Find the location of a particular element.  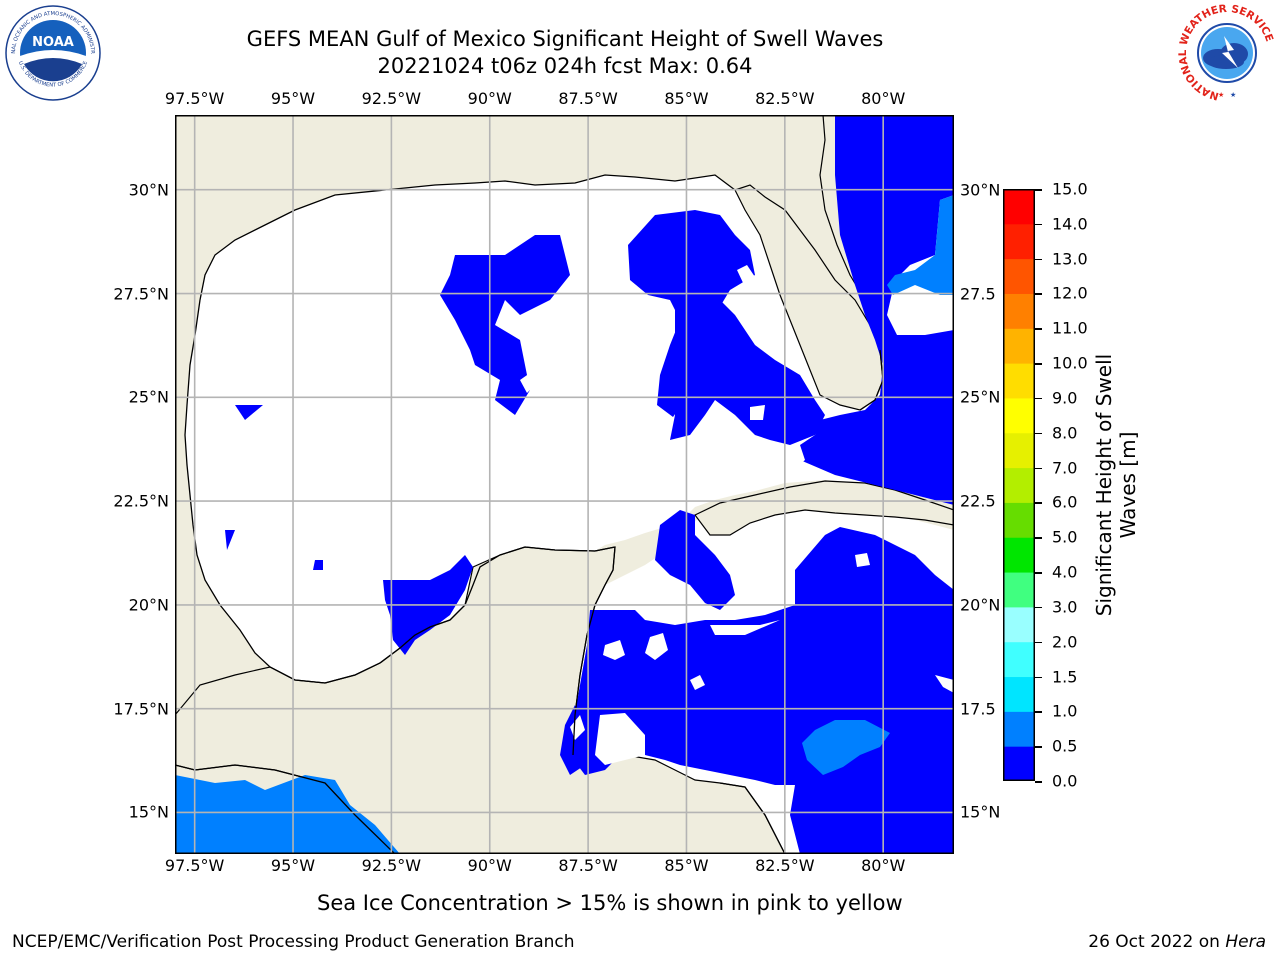

lat-tick-label-right: 22.5 is located at coordinates (978, 501).